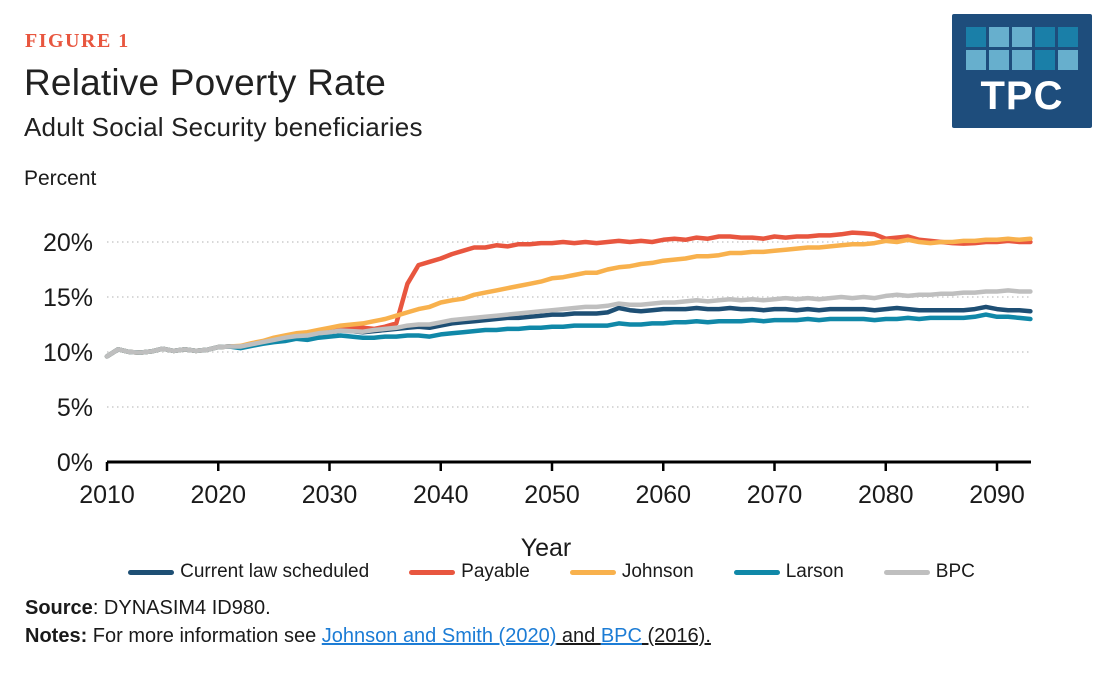 This screenshot has height=682, width=1103. I want to click on legend-item-current-law-scheduled: Current law scheduled, so click(248, 572).